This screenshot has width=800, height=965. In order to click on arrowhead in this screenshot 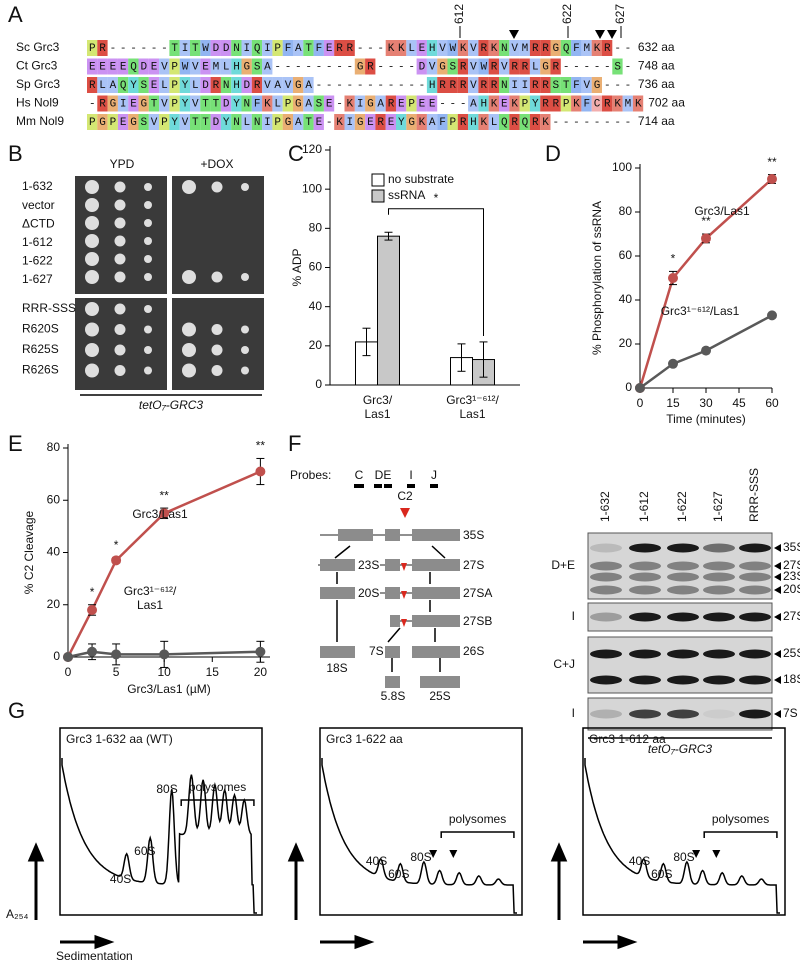, I will do `click(514, 34)`.